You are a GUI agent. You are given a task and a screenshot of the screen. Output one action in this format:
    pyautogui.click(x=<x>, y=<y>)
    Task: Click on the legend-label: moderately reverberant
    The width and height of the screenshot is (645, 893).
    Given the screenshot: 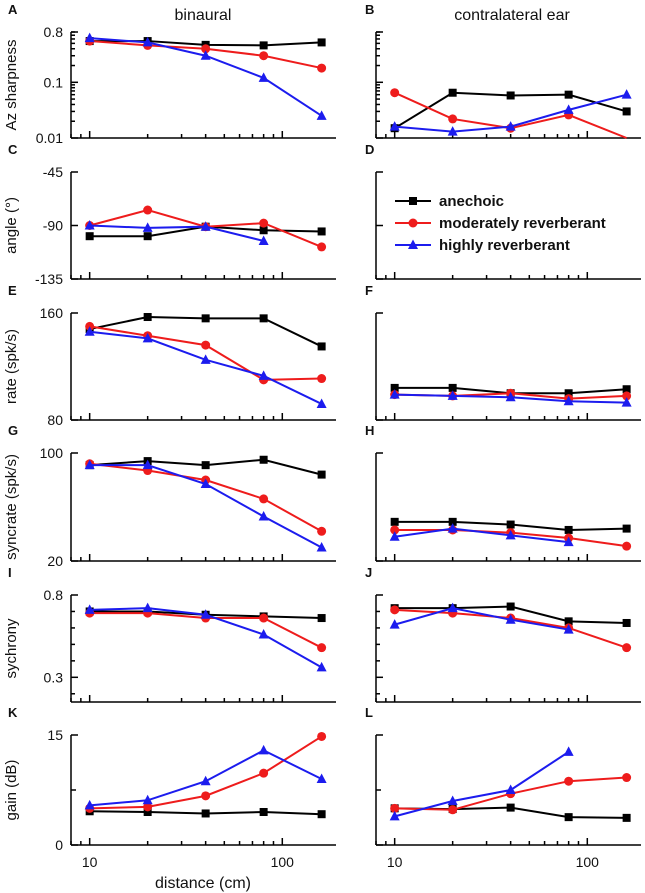 What is the action you would take?
    pyautogui.click(x=522, y=223)
    